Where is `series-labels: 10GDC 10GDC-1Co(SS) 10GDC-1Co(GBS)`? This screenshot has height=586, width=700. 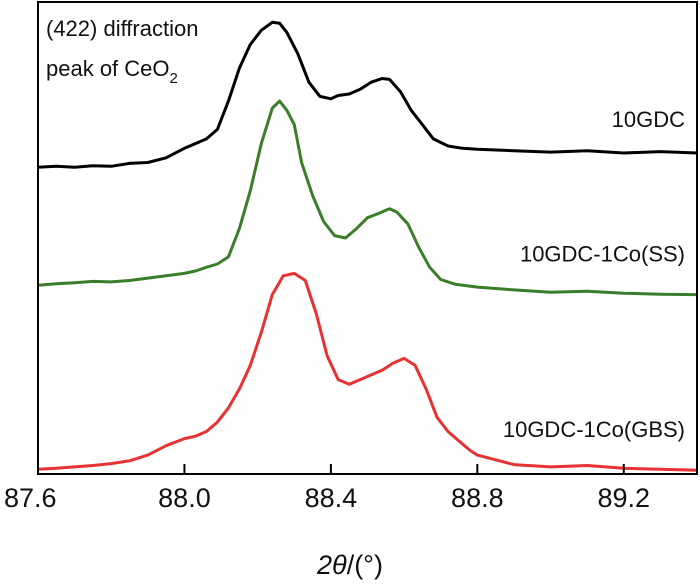 series-labels: 10GDC 10GDC-1Co(SS) 10GDC-1Co(GBS) is located at coordinates (594, 274).